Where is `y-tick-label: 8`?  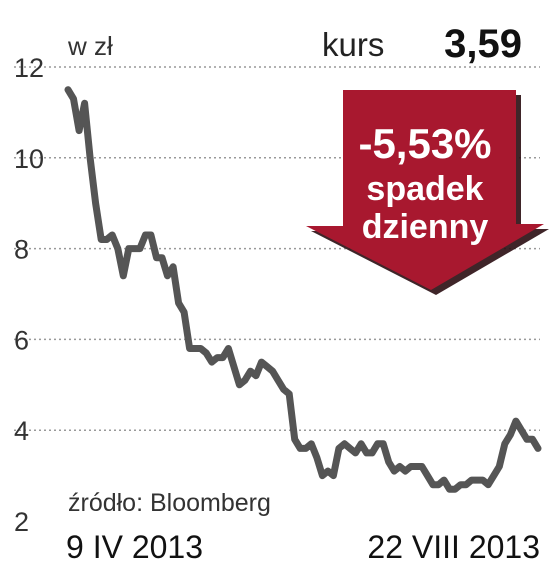
y-tick-label: 8 is located at coordinates (21, 250).